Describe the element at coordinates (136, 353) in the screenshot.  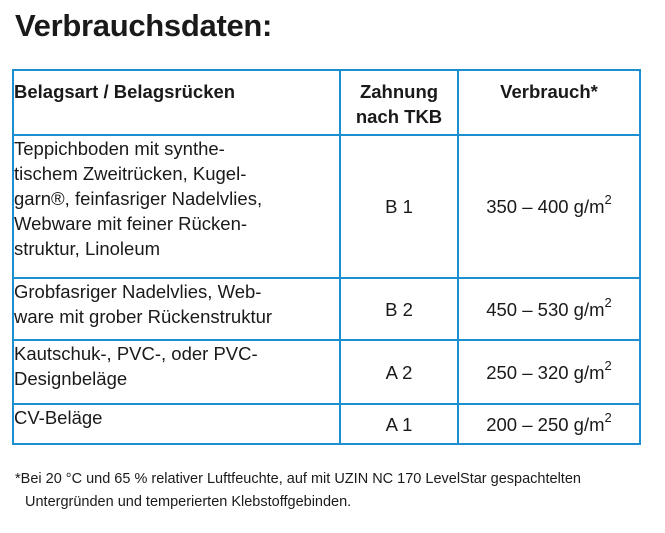
I see `row-3-type-line-1: Kautschuk-, PVC-, oder PVC-` at that location.